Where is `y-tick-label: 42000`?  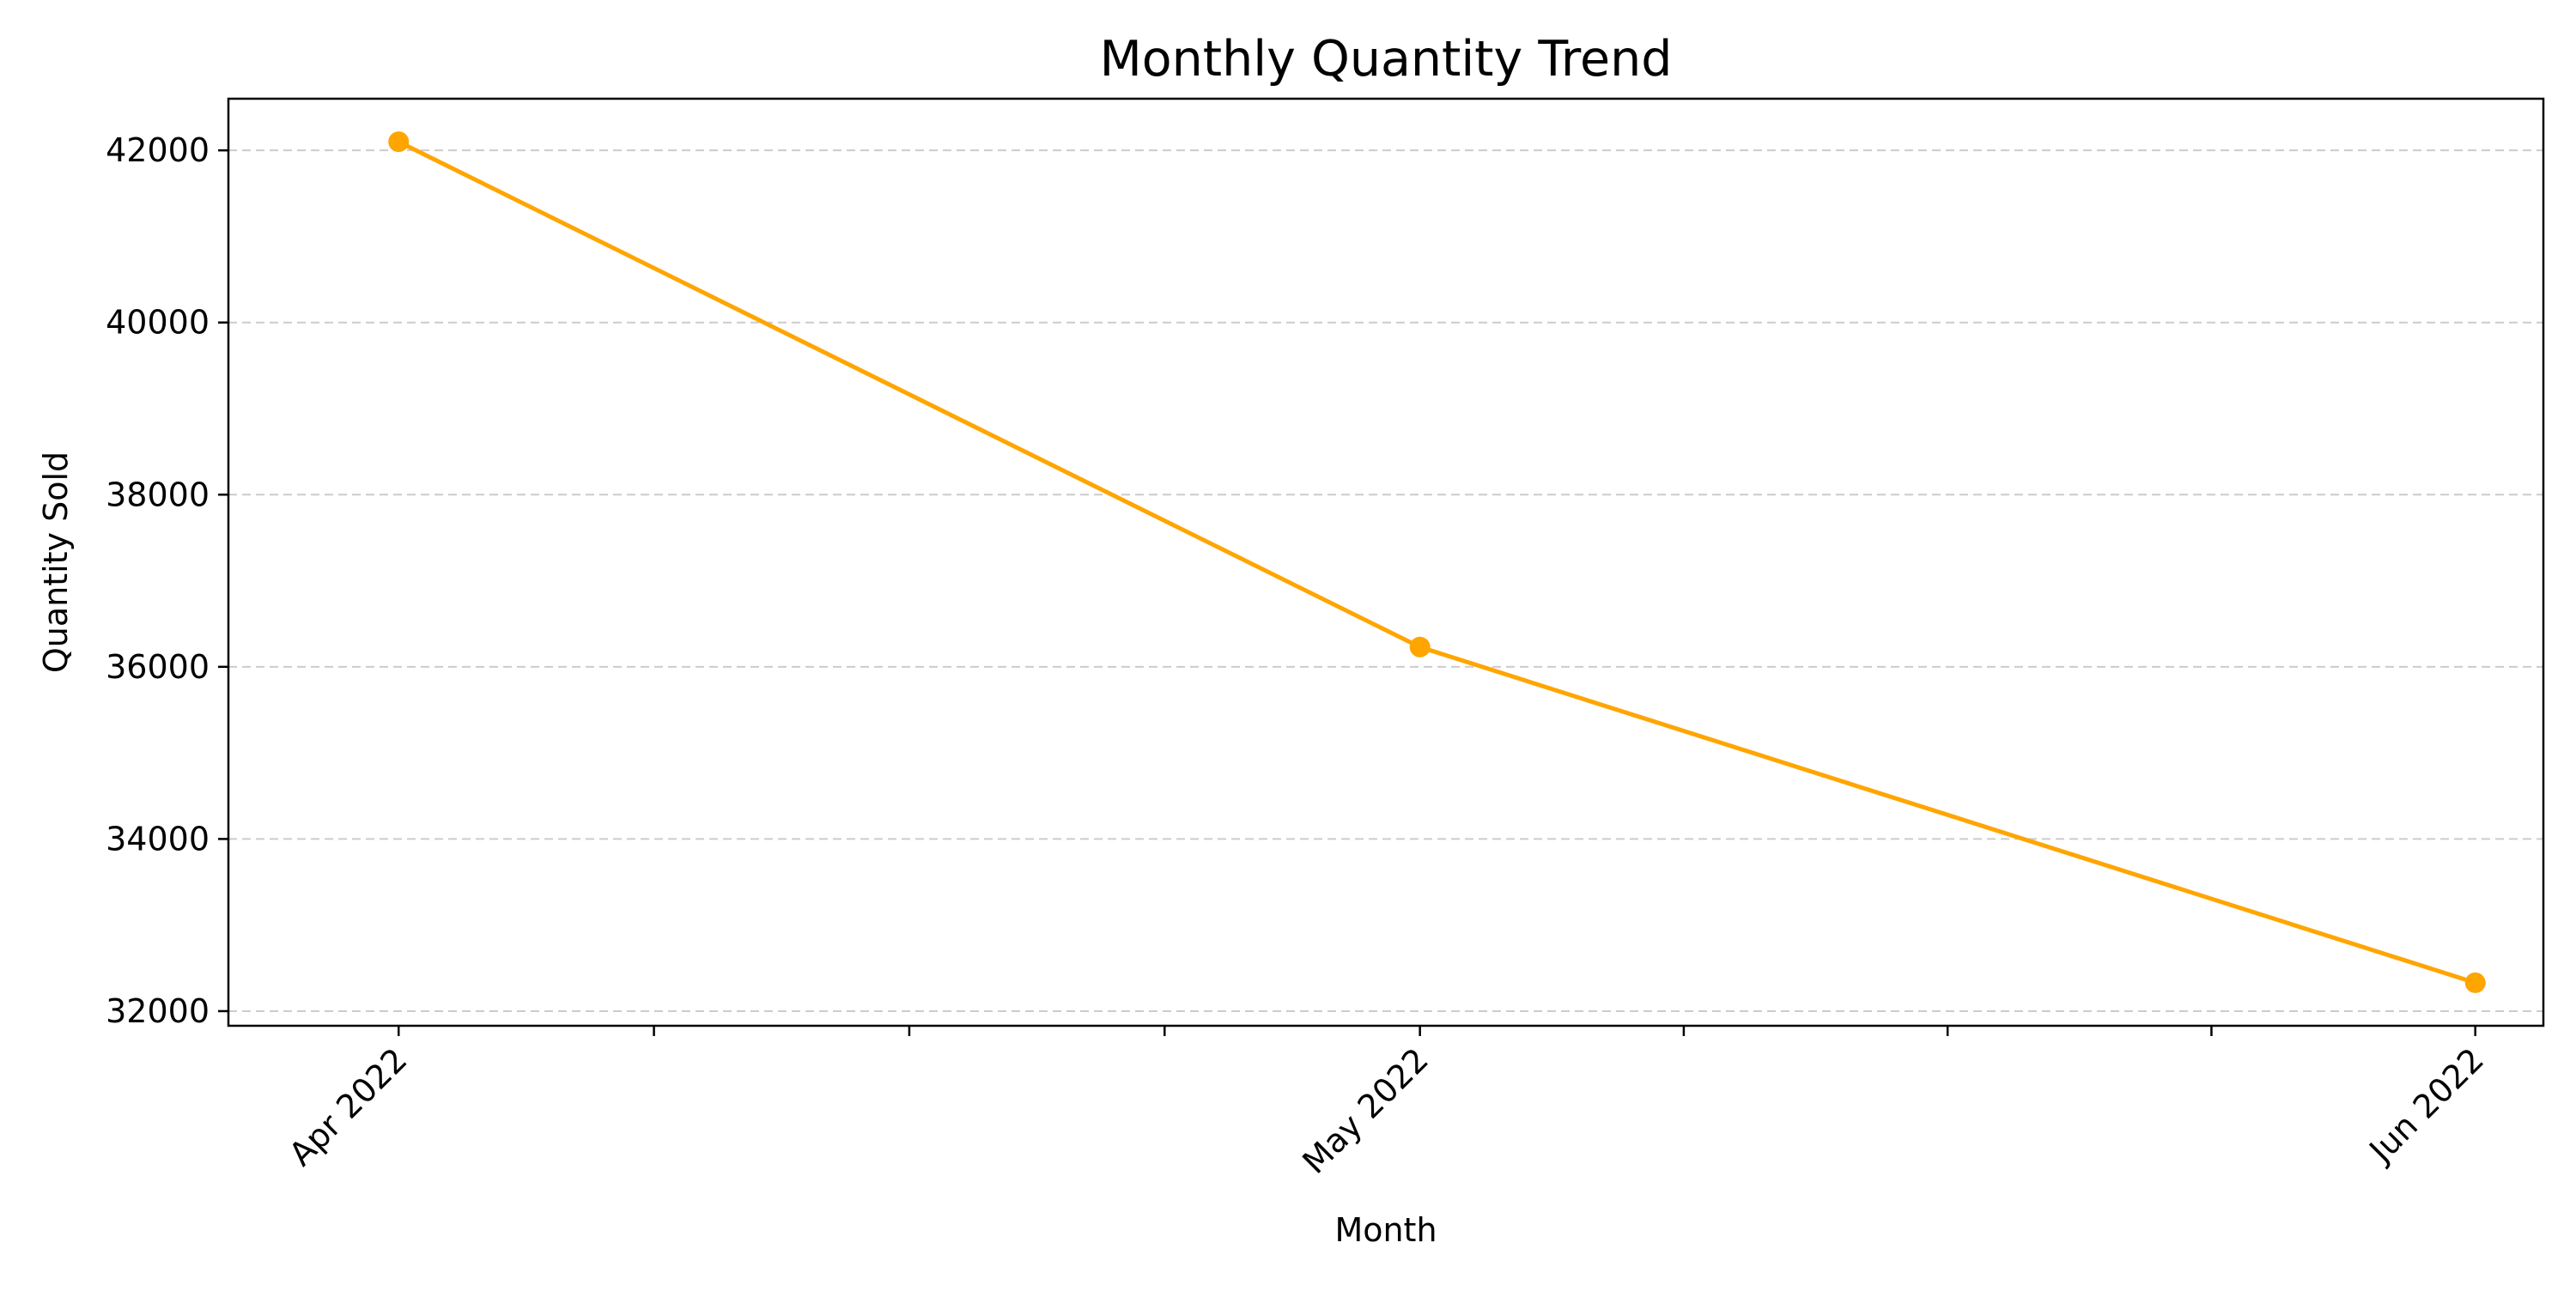 y-tick-label: 42000 is located at coordinates (158, 150).